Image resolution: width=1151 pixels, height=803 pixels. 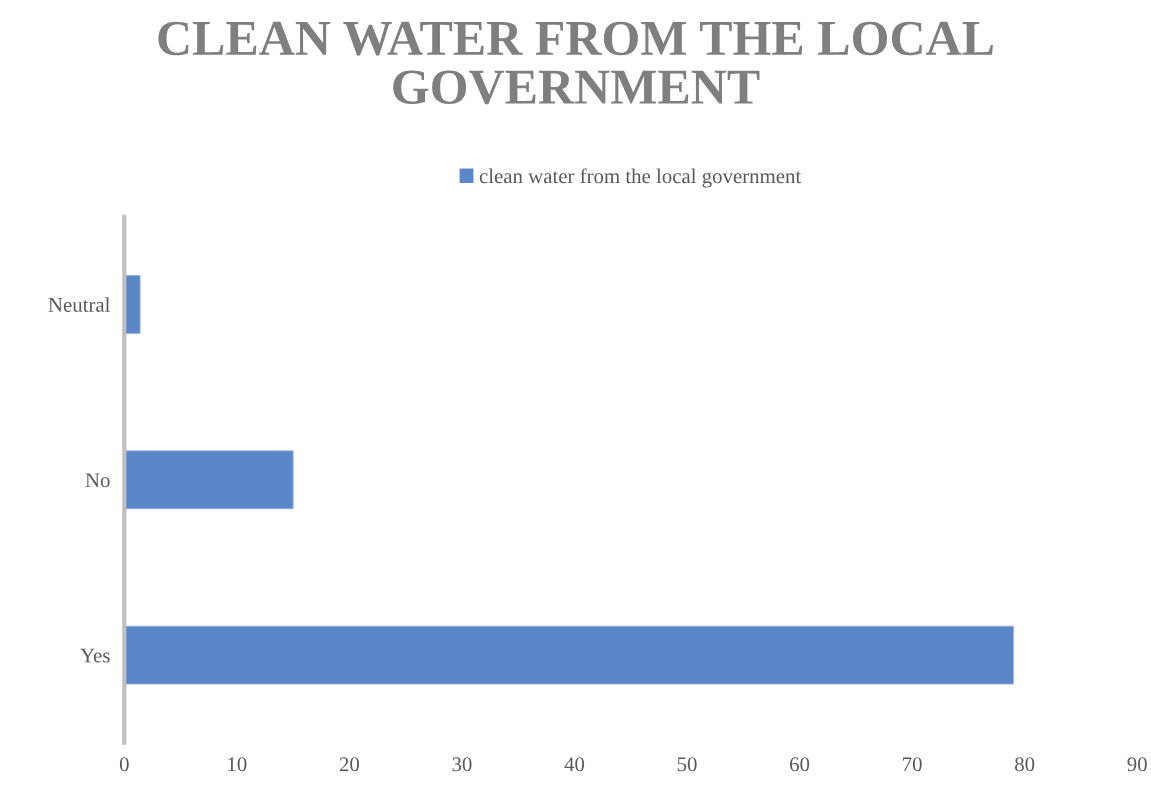 What do you see at coordinates (1025, 764) in the screenshot?
I see `x-tick-label: 80` at bounding box center [1025, 764].